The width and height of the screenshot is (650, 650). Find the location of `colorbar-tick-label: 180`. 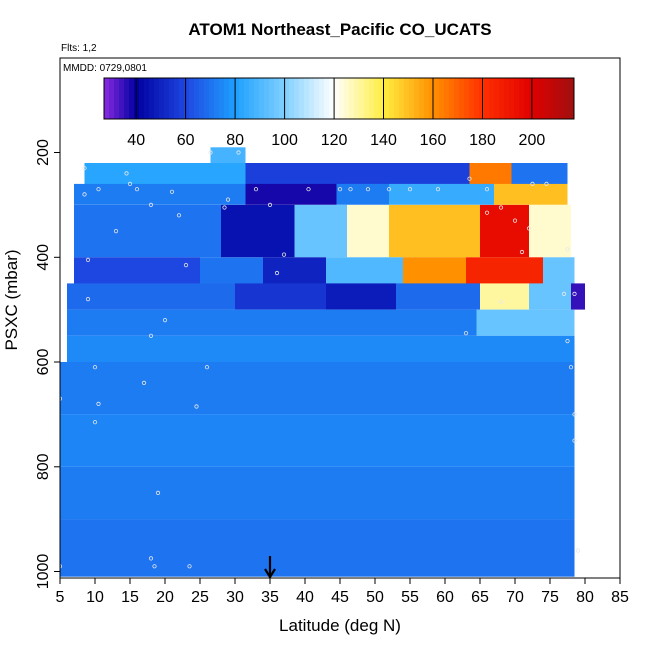

colorbar-tick-label: 180 is located at coordinates (482, 140).